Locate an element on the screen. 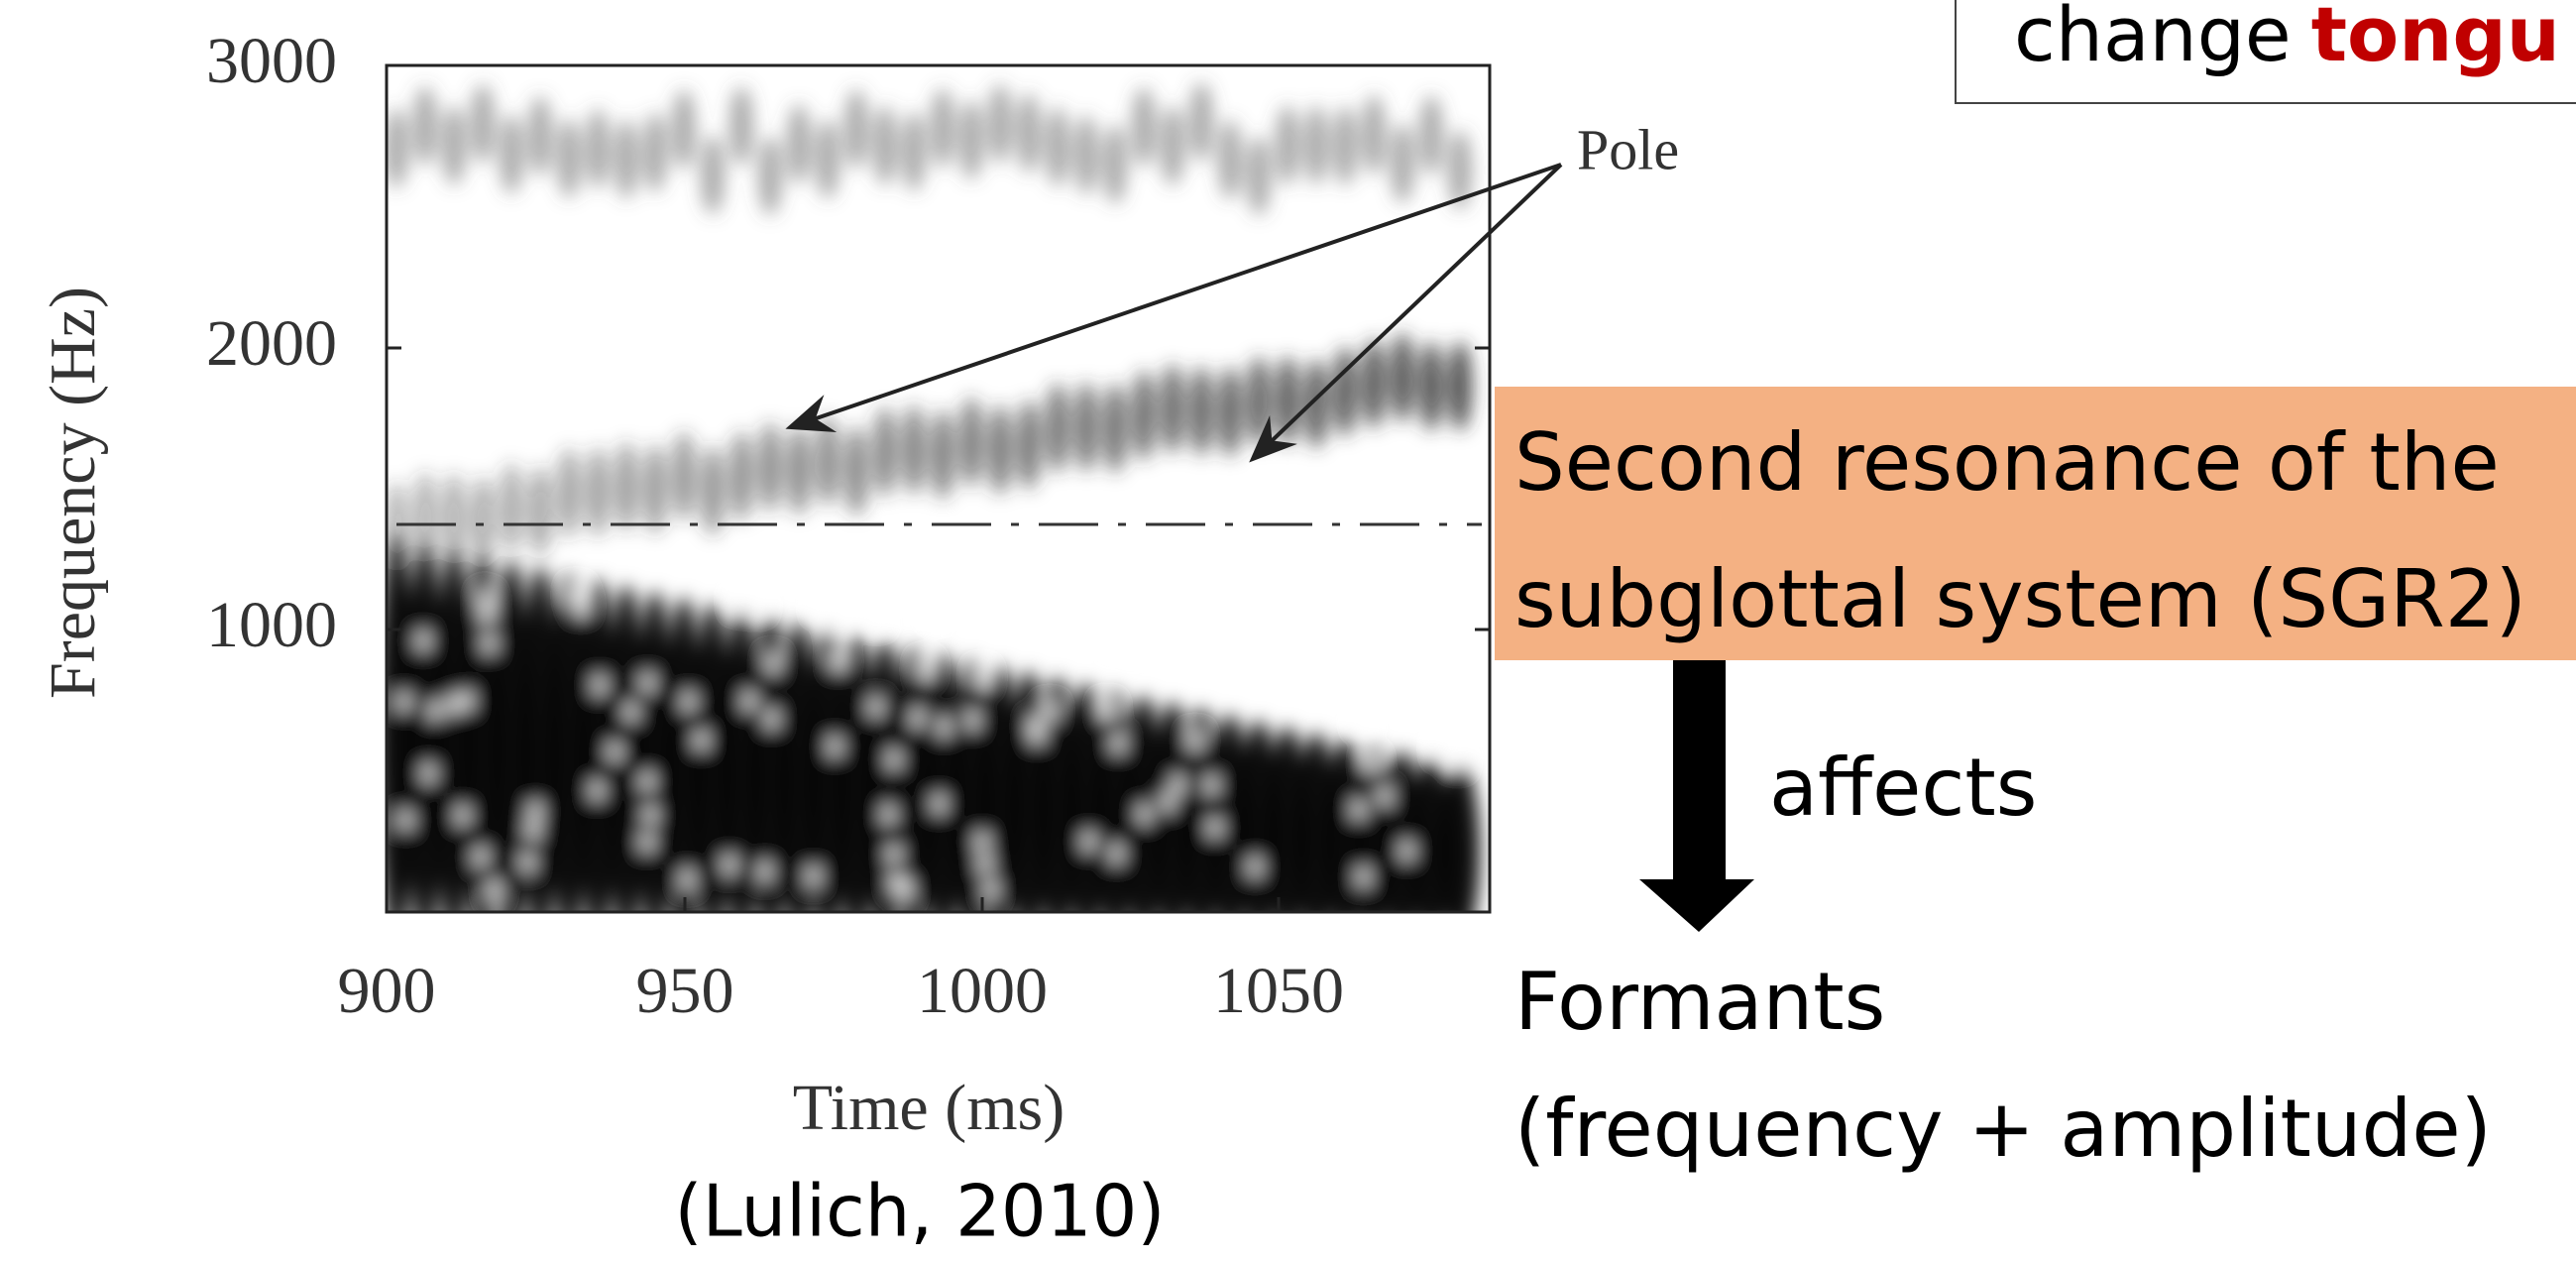 Image resolution: width=2576 pixels, height=1262 pixels. citation: (Lulich, 2010) is located at coordinates (920, 1211).